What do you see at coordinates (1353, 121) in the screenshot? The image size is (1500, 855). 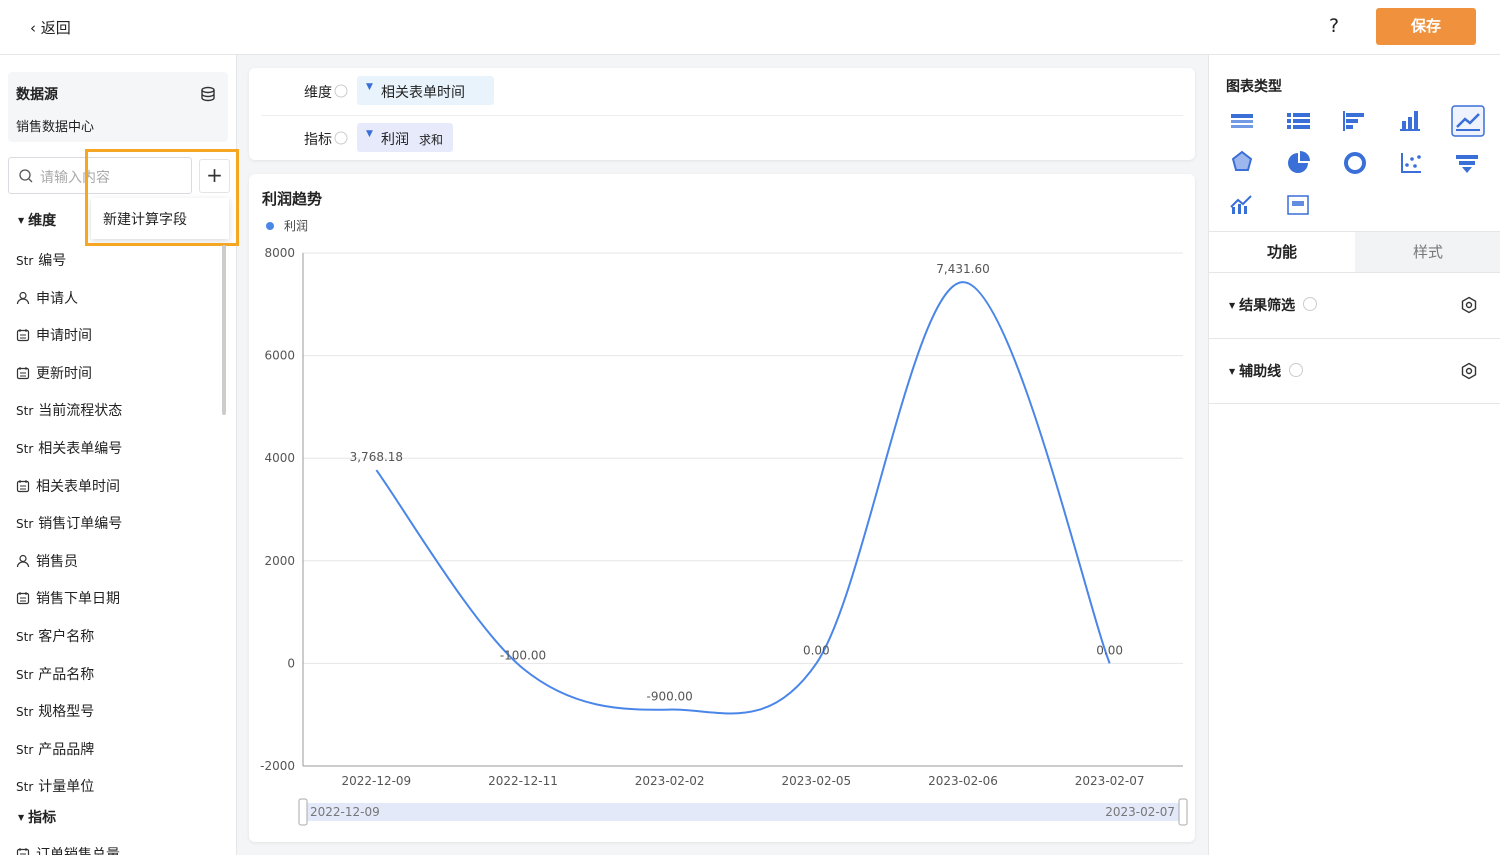 I see `type-bar-h` at bounding box center [1353, 121].